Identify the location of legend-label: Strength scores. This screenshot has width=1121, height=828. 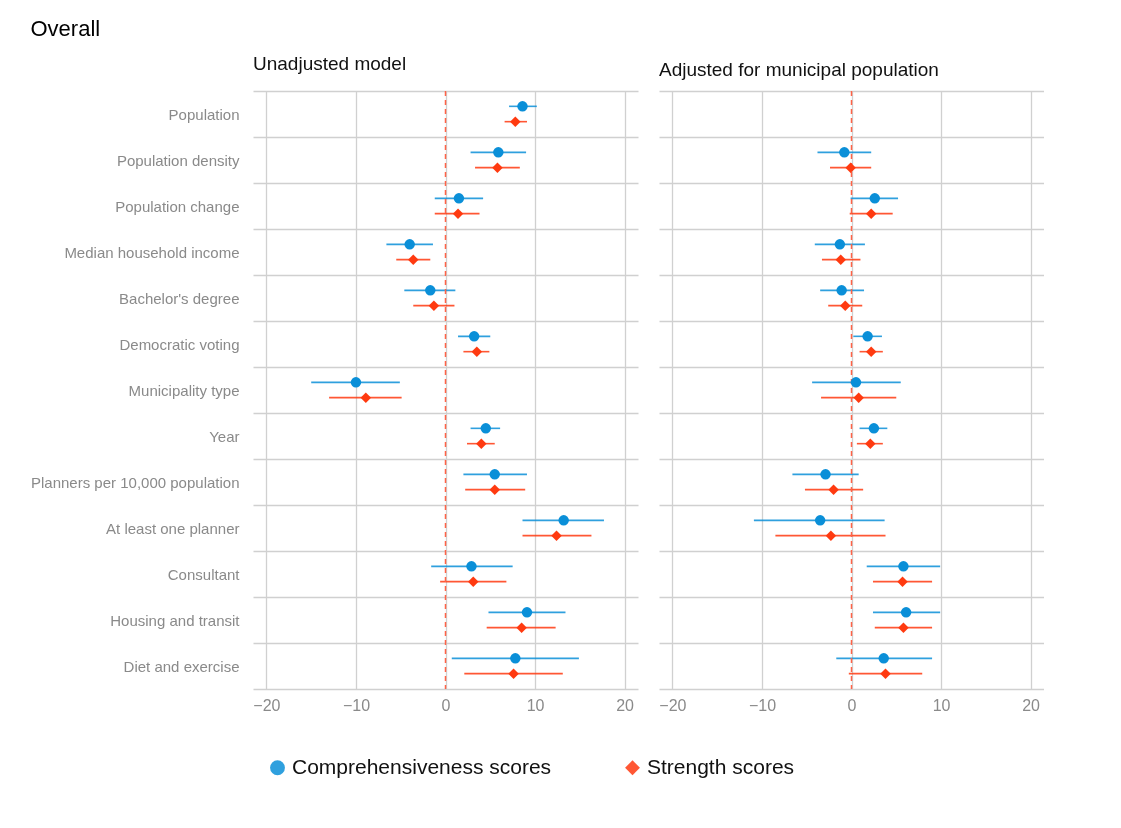
(721, 766).